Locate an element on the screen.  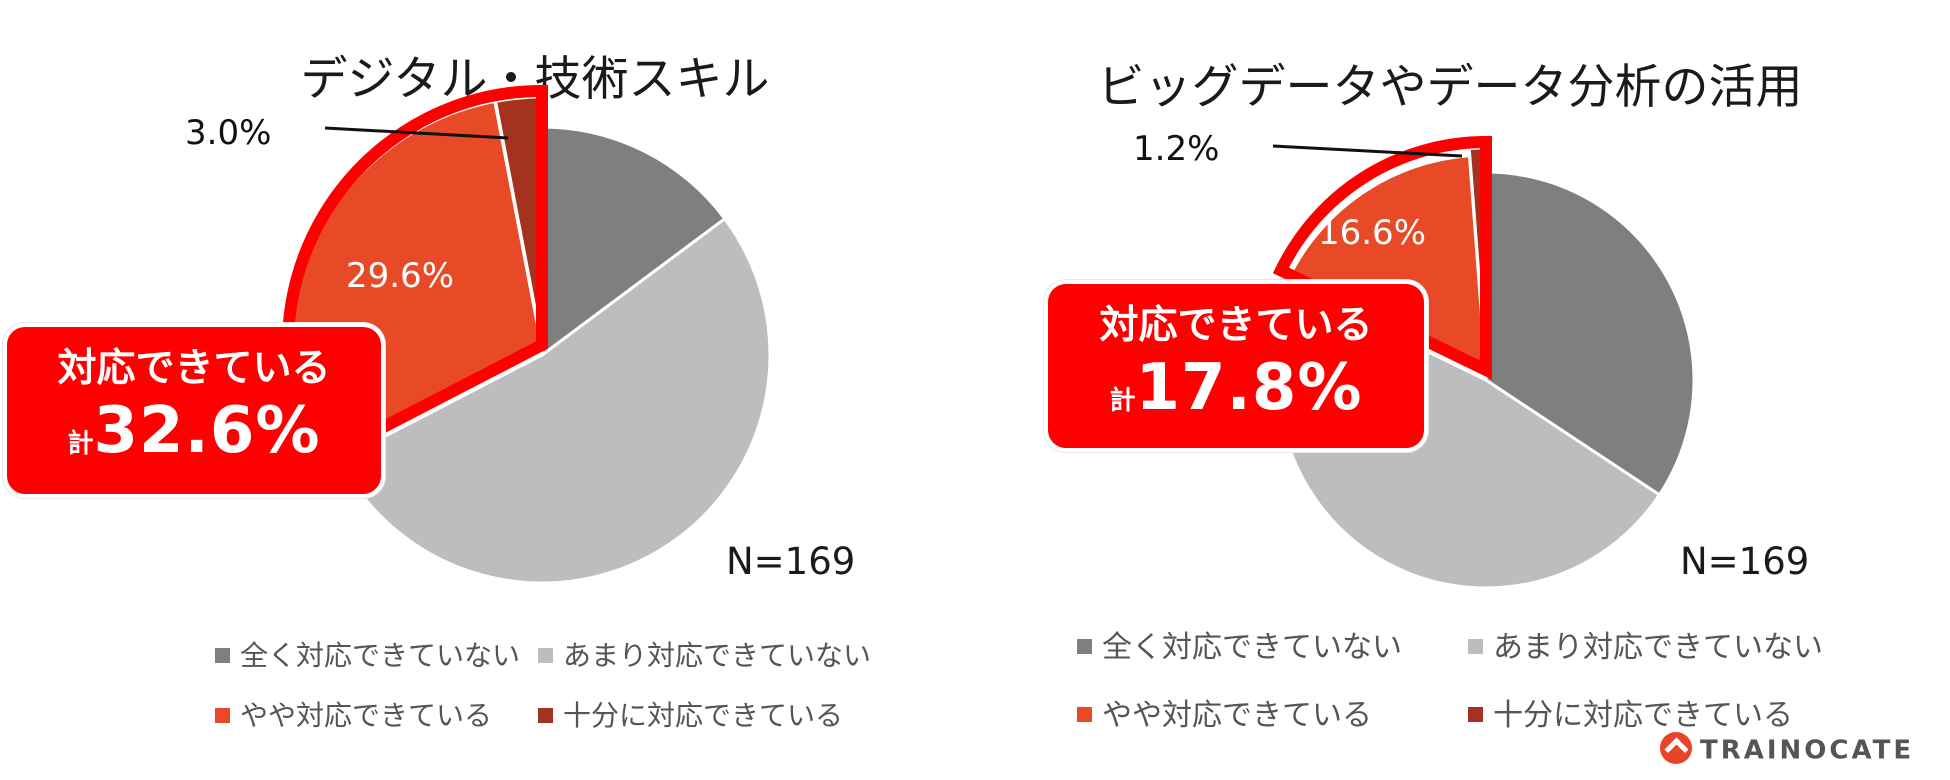
chart-title-big-data: ビッグデータやデータ分析の活用 is located at coordinates (1450, 87).